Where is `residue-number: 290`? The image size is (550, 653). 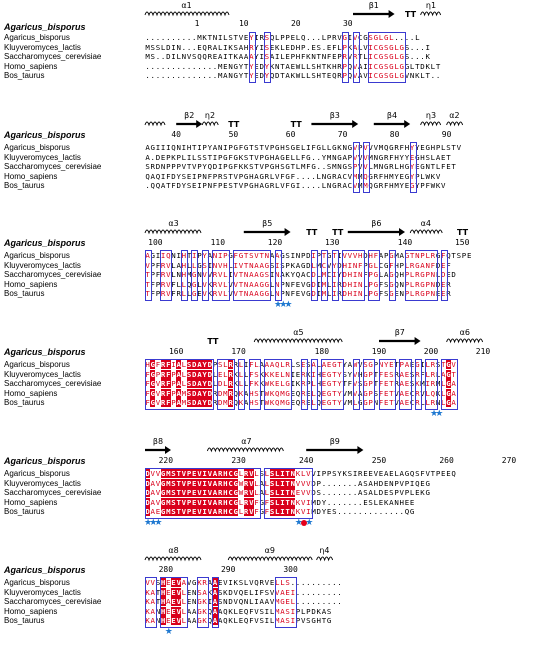 residue-number: 290 is located at coordinates (228, 569).